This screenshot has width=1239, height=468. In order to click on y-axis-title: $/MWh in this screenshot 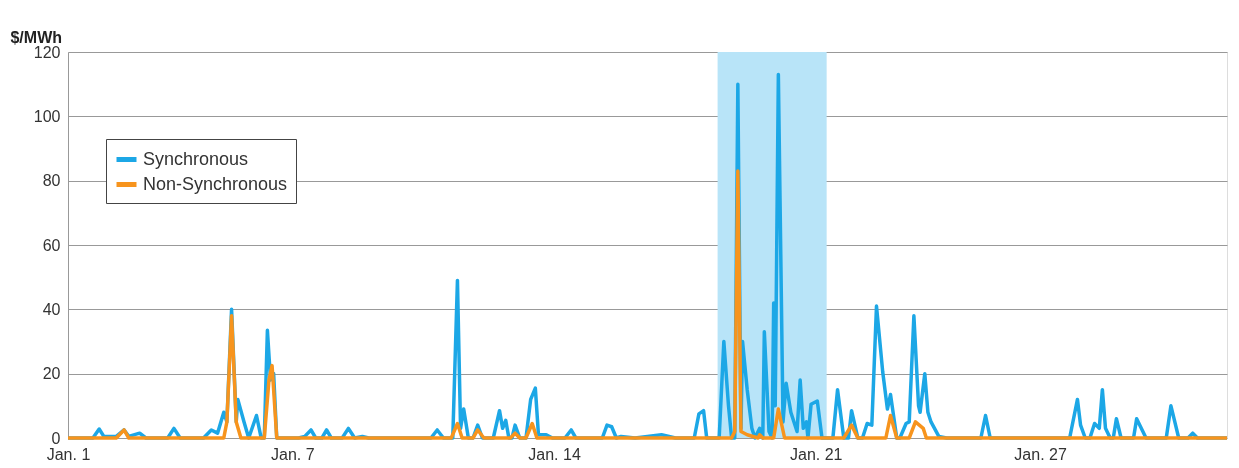, I will do `click(36, 37)`.